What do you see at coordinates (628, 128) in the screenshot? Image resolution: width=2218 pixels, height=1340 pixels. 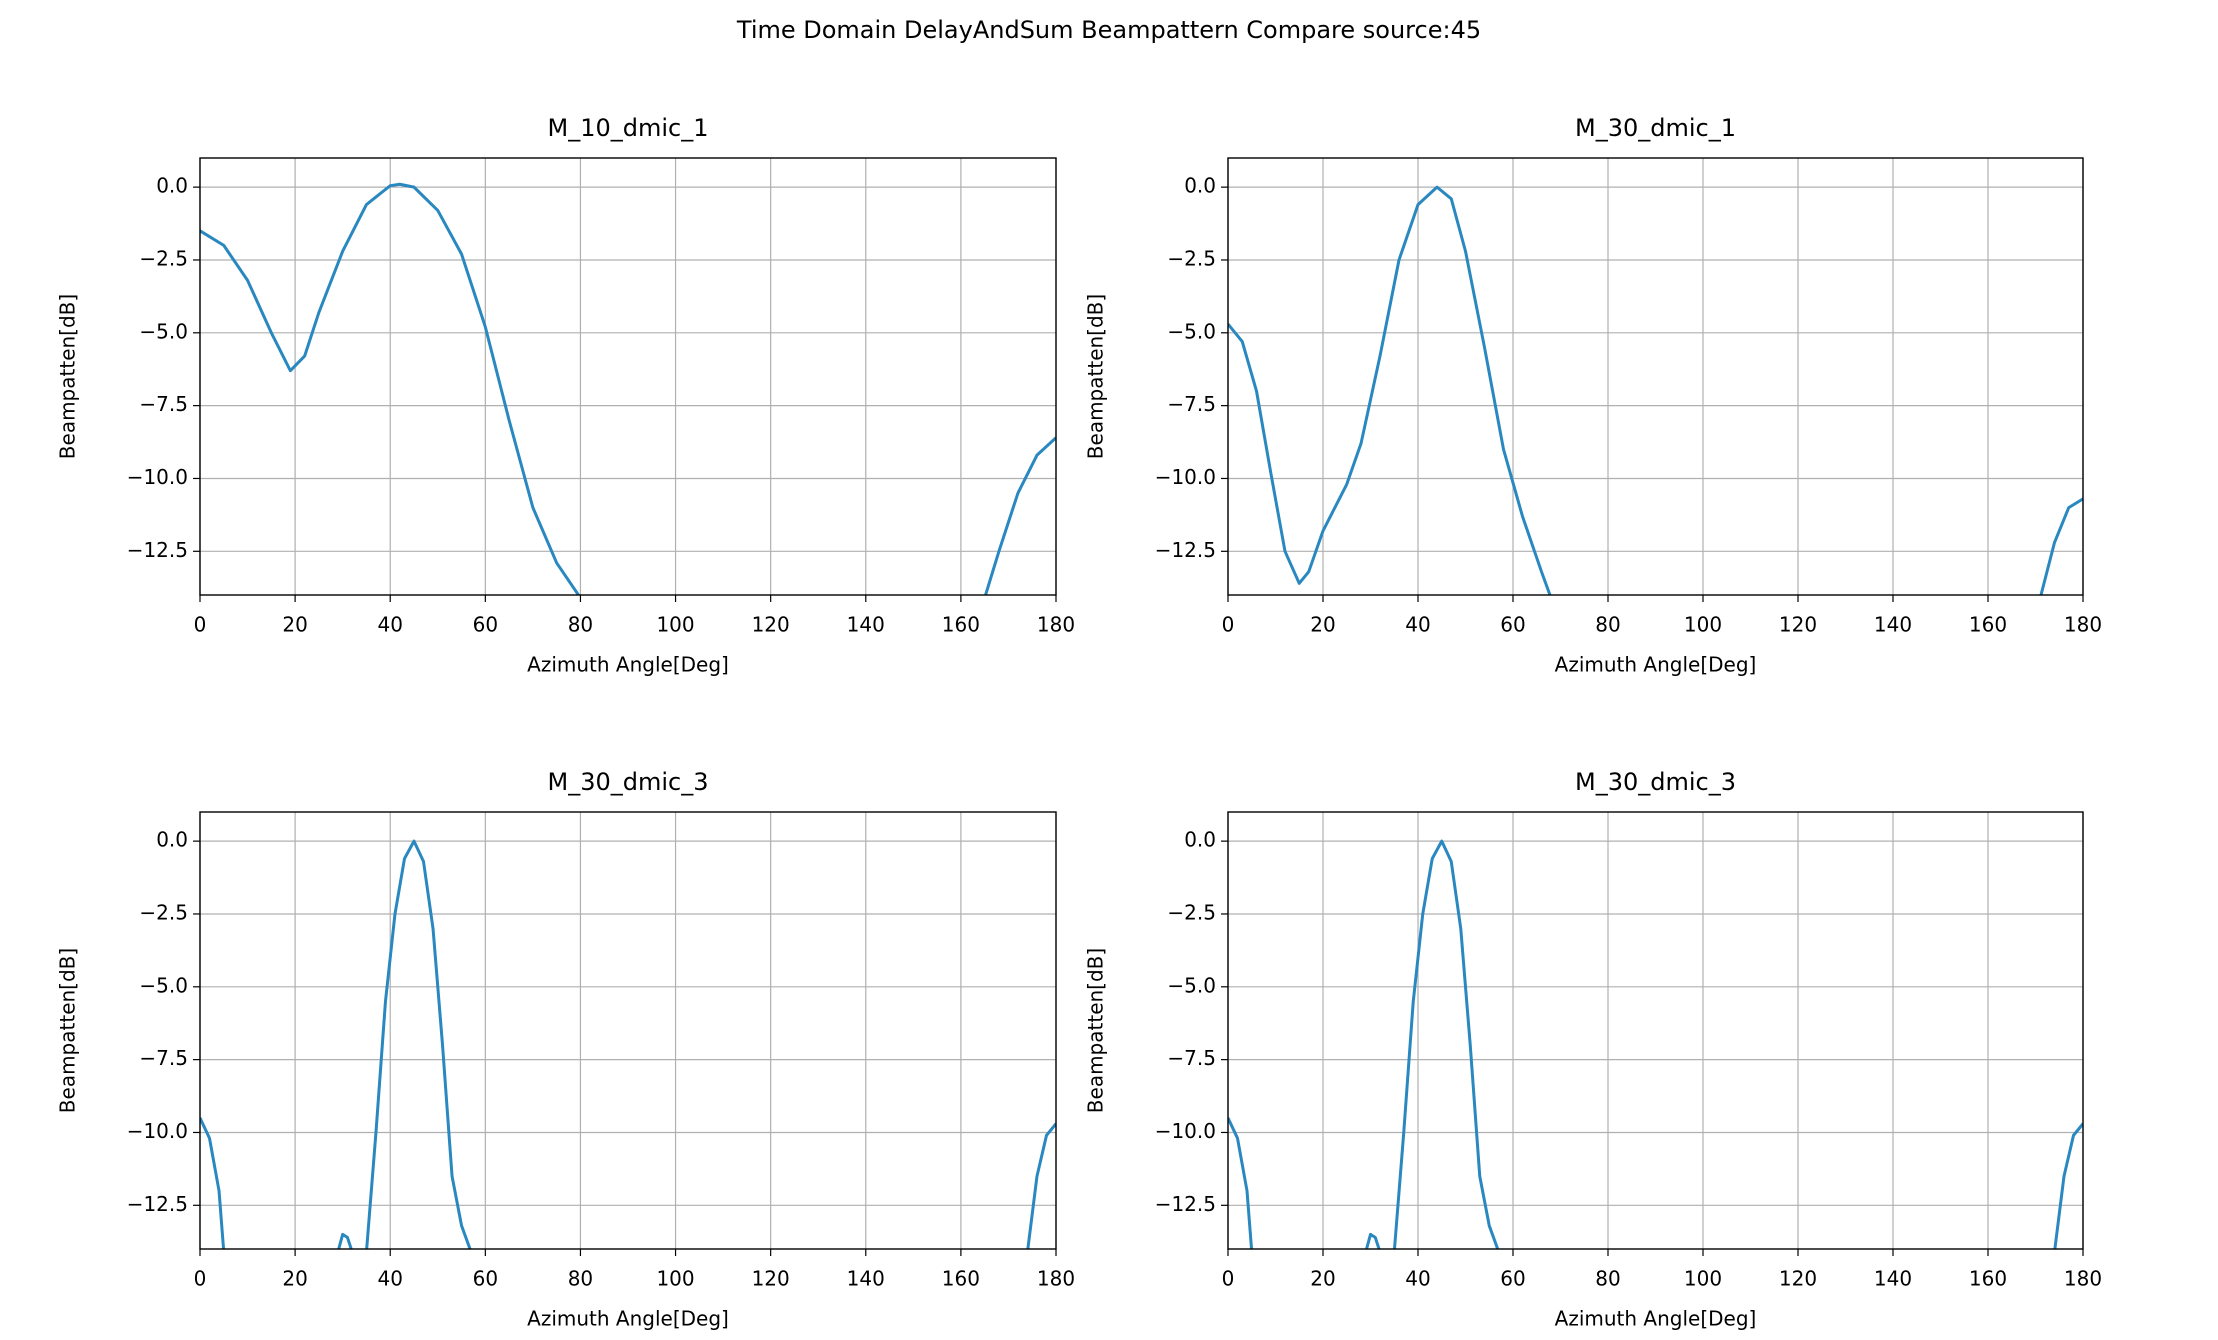 I see `chart-title: M_10_dmic_1` at bounding box center [628, 128].